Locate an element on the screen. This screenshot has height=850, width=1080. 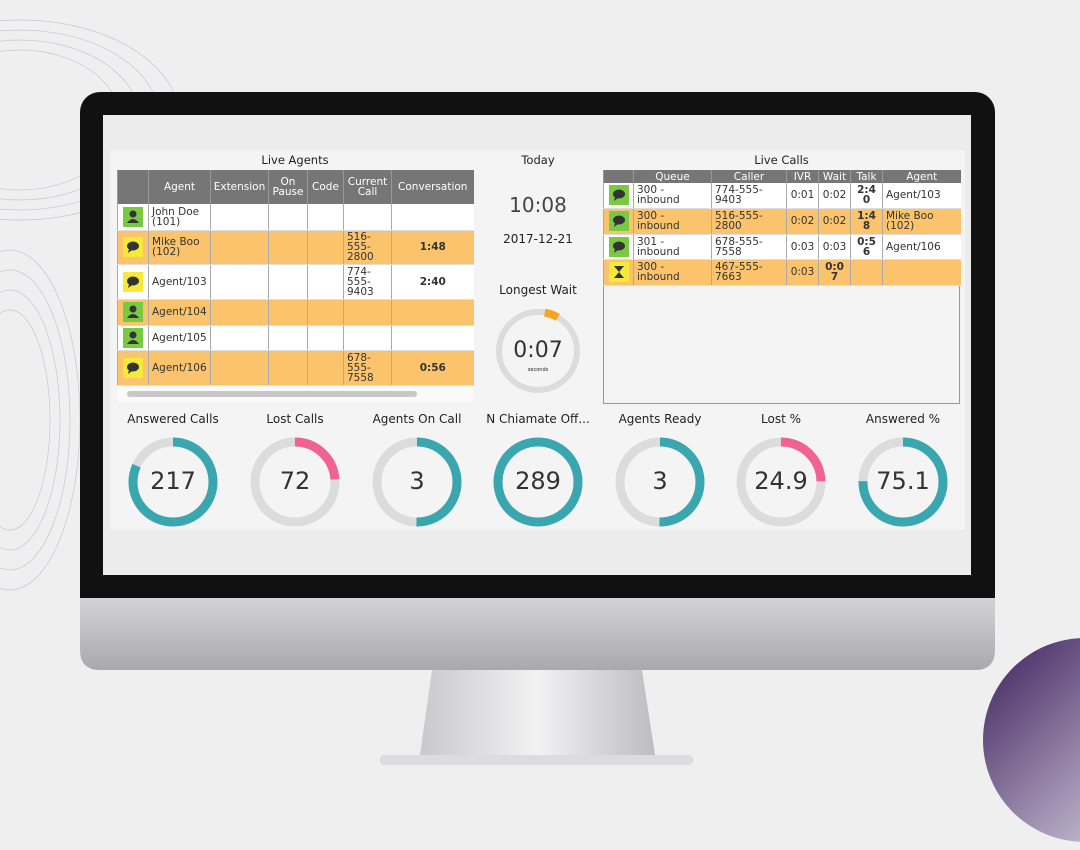
wait-gauge is located at coordinates (538, 351).